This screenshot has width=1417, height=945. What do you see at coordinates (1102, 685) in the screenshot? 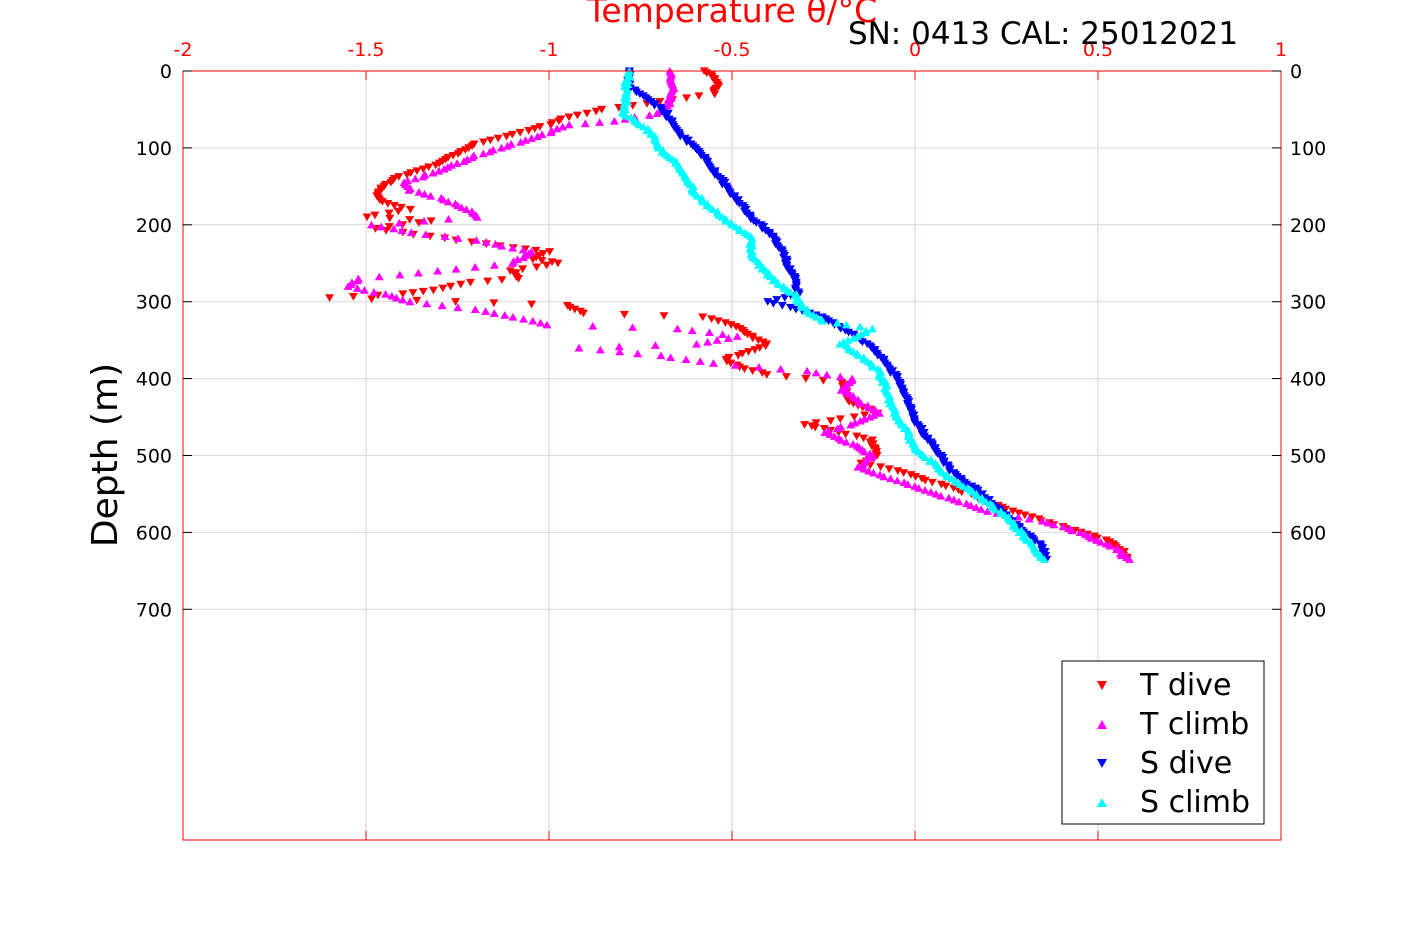
I see `legend-marker-t-dive` at bounding box center [1102, 685].